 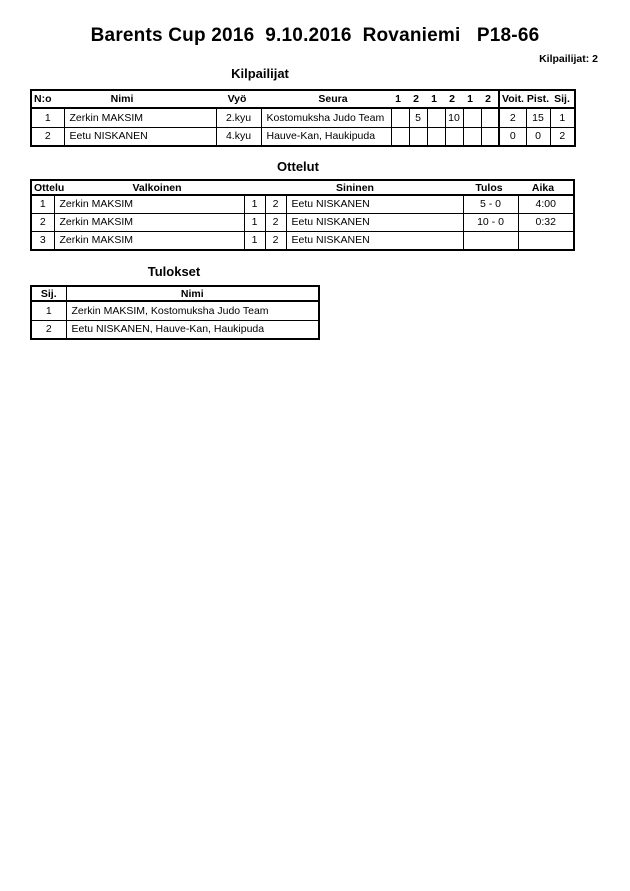 What do you see at coordinates (543, 187) in the screenshot?
I see `col-header-time: Aika` at bounding box center [543, 187].